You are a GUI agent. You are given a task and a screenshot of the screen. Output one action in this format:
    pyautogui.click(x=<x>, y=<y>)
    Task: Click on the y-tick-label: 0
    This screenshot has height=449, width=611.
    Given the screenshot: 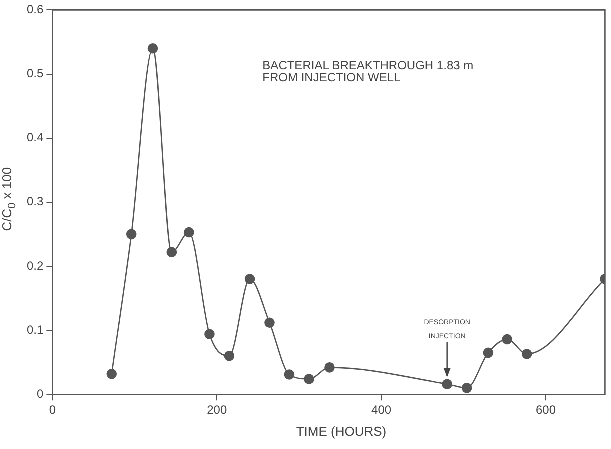 What is the action you would take?
    pyautogui.click(x=40, y=393)
    